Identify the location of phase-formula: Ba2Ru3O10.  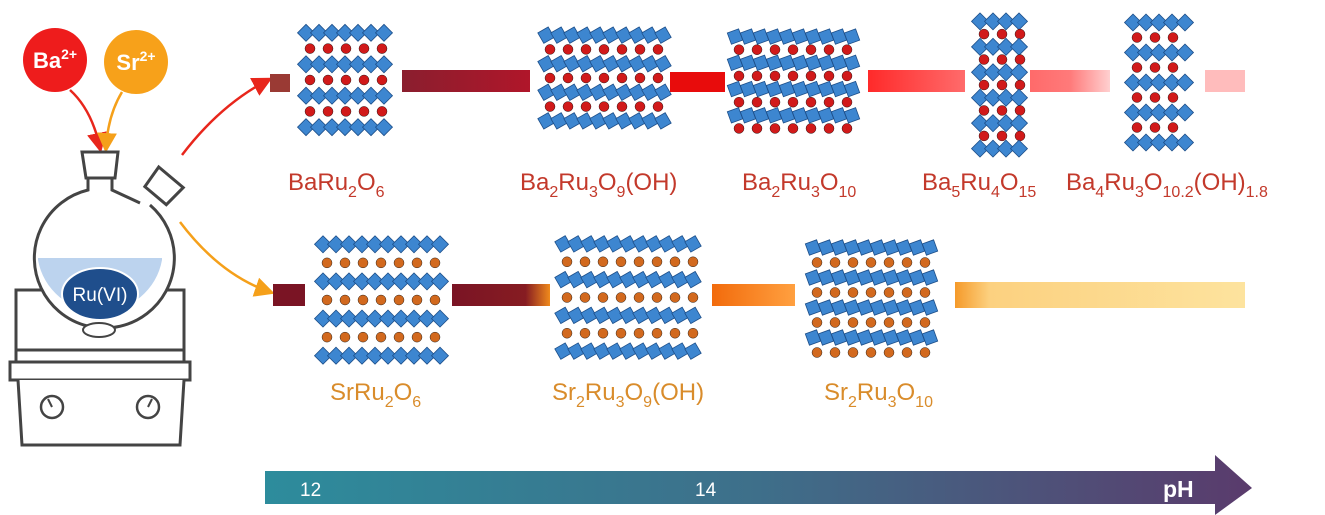
(799, 185).